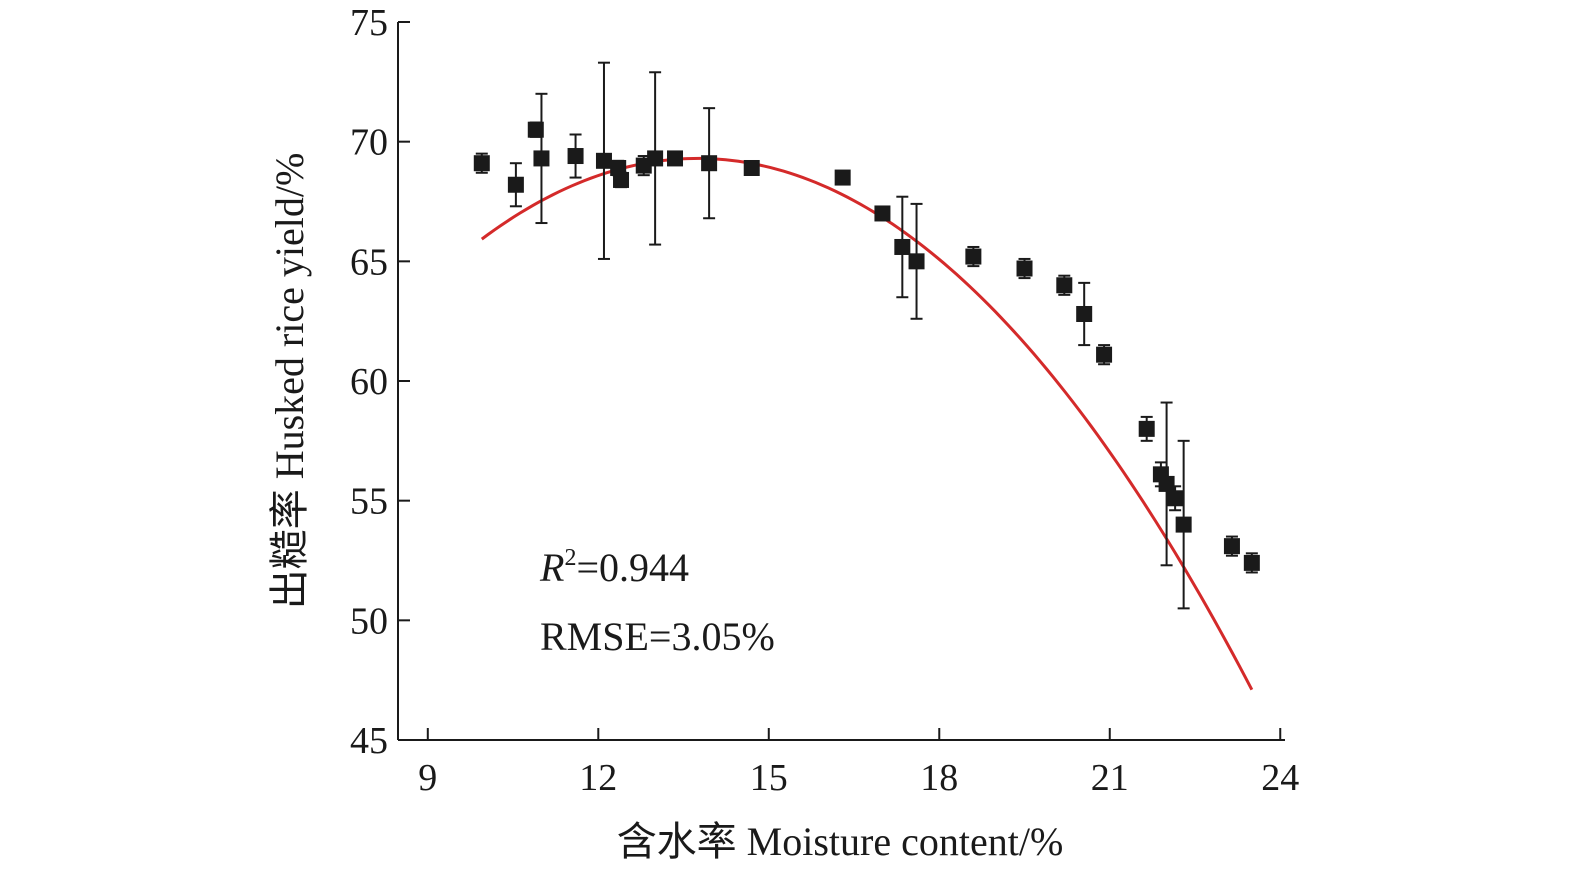 The width and height of the screenshot is (1575, 875). I want to click on y-ticks: 45 50 55 60 65 70 75, so click(380, 382).